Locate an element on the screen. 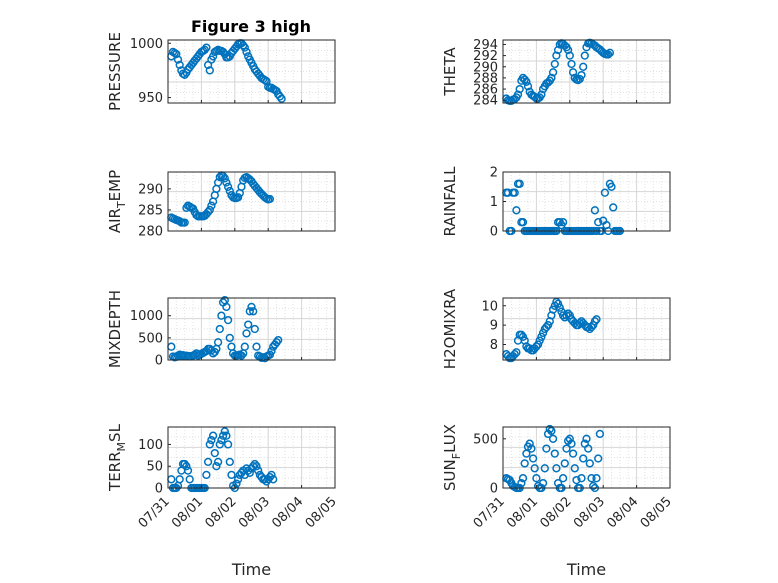 The image size is (778, 583). y-axis-label: THETA is located at coordinates (450, 72).